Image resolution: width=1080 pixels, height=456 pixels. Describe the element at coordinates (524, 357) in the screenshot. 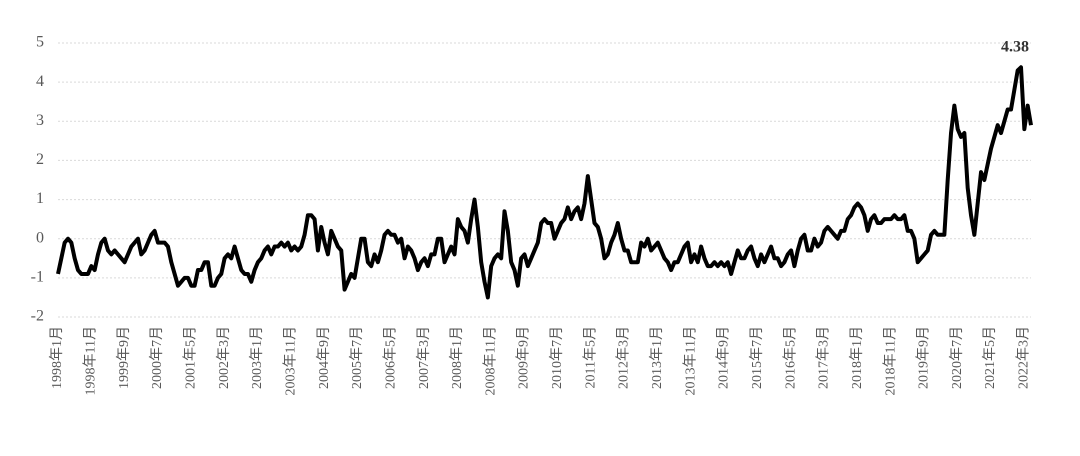

I see `x-tick-label: 2009年9月` at that location.